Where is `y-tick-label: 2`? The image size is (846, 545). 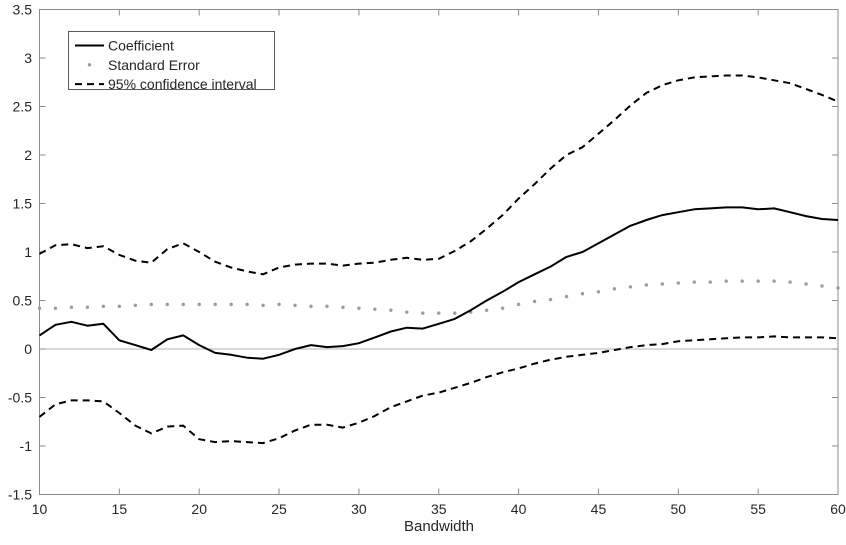
y-tick-label: 2 is located at coordinates (28, 155).